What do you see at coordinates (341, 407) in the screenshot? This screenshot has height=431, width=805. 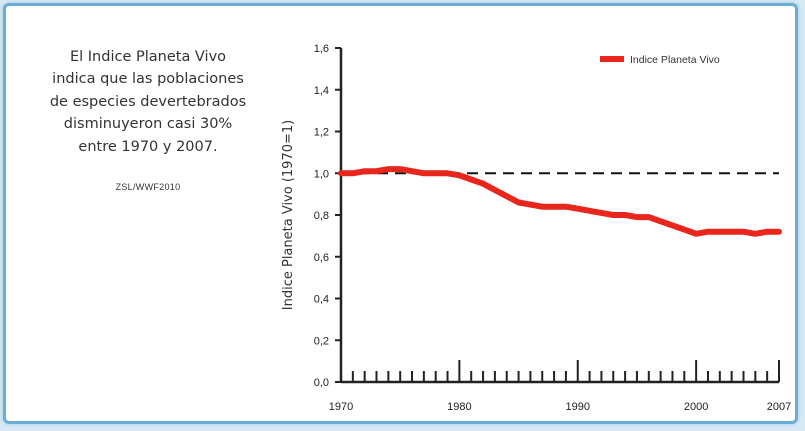 I see `x-tick-label: 1970` at bounding box center [341, 407].